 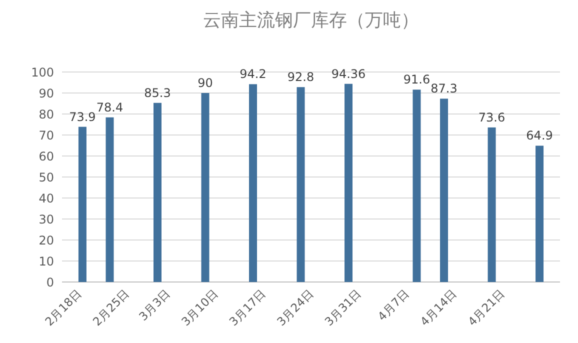 What do you see at coordinates (492, 117) in the screenshot?
I see `data-label: 73.6` at bounding box center [492, 117].